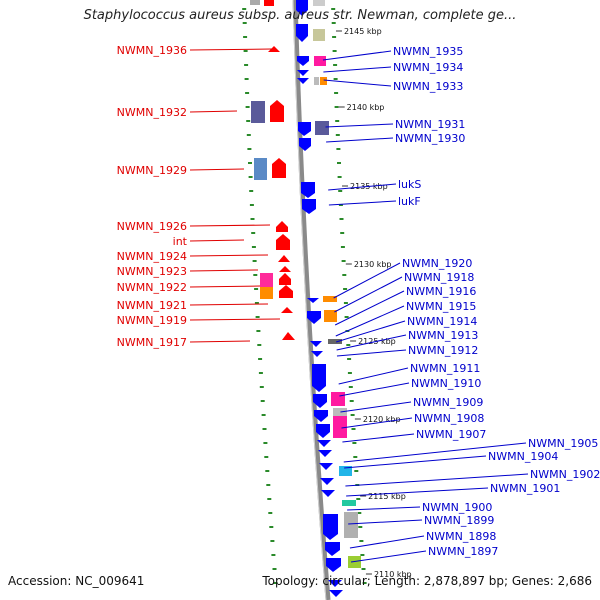 The height and width of the screenshot is (600, 600). What do you see at coordinates (76, 581) in the screenshot?
I see `accession-text: Accession: NC_009641` at bounding box center [76, 581].